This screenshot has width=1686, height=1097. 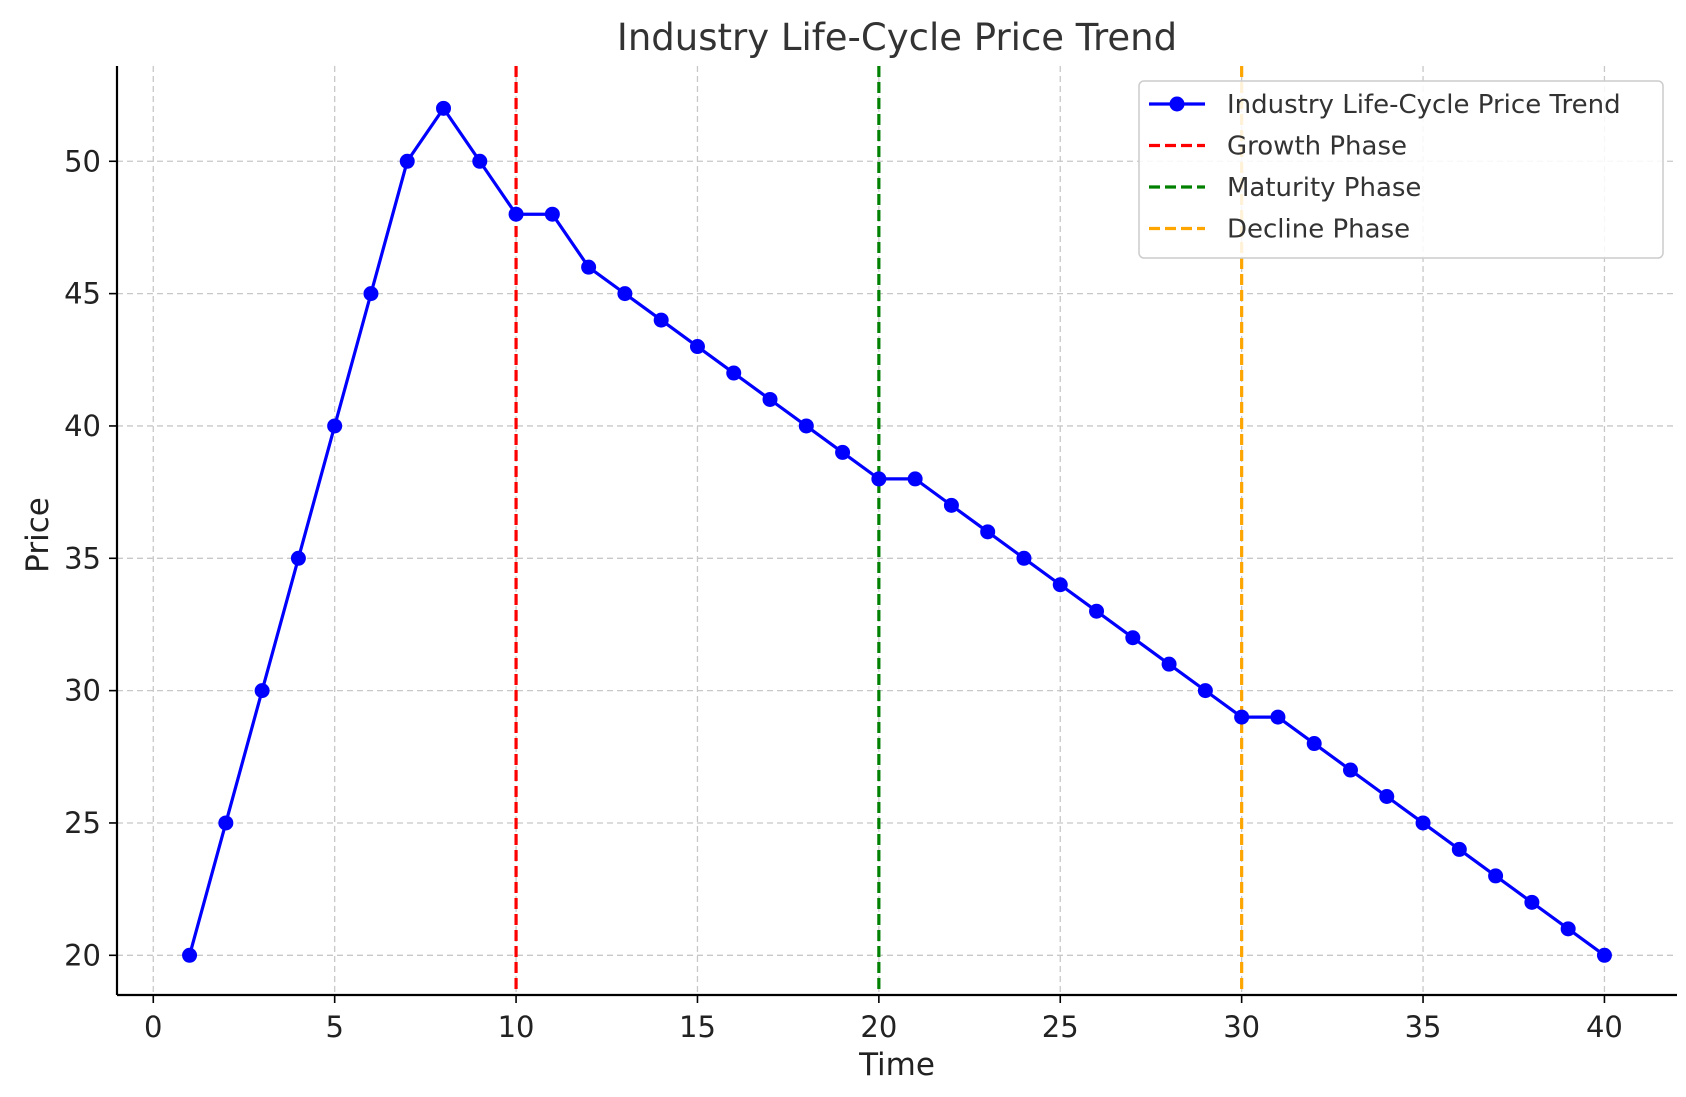 I want to click on y-tick-label: 40, so click(x=82, y=426).